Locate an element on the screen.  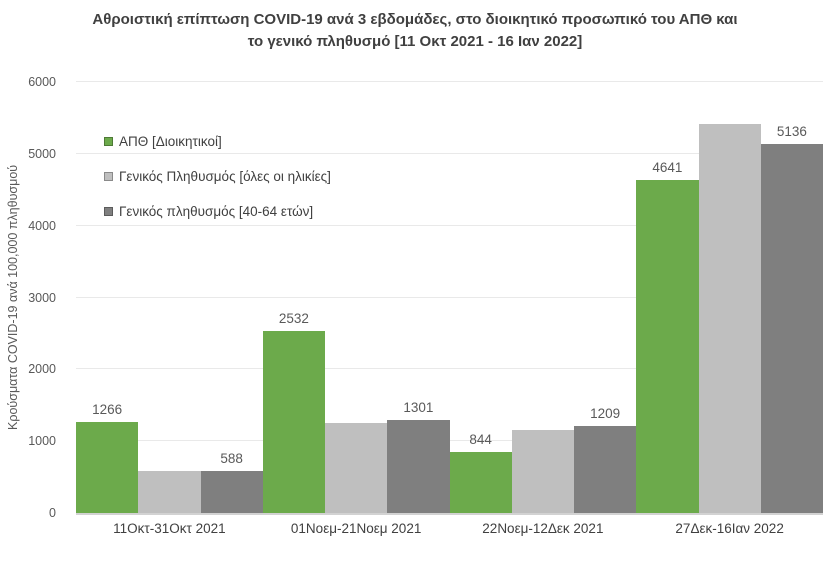
y-tick-label-0: 0 is located at coordinates (52, 513).